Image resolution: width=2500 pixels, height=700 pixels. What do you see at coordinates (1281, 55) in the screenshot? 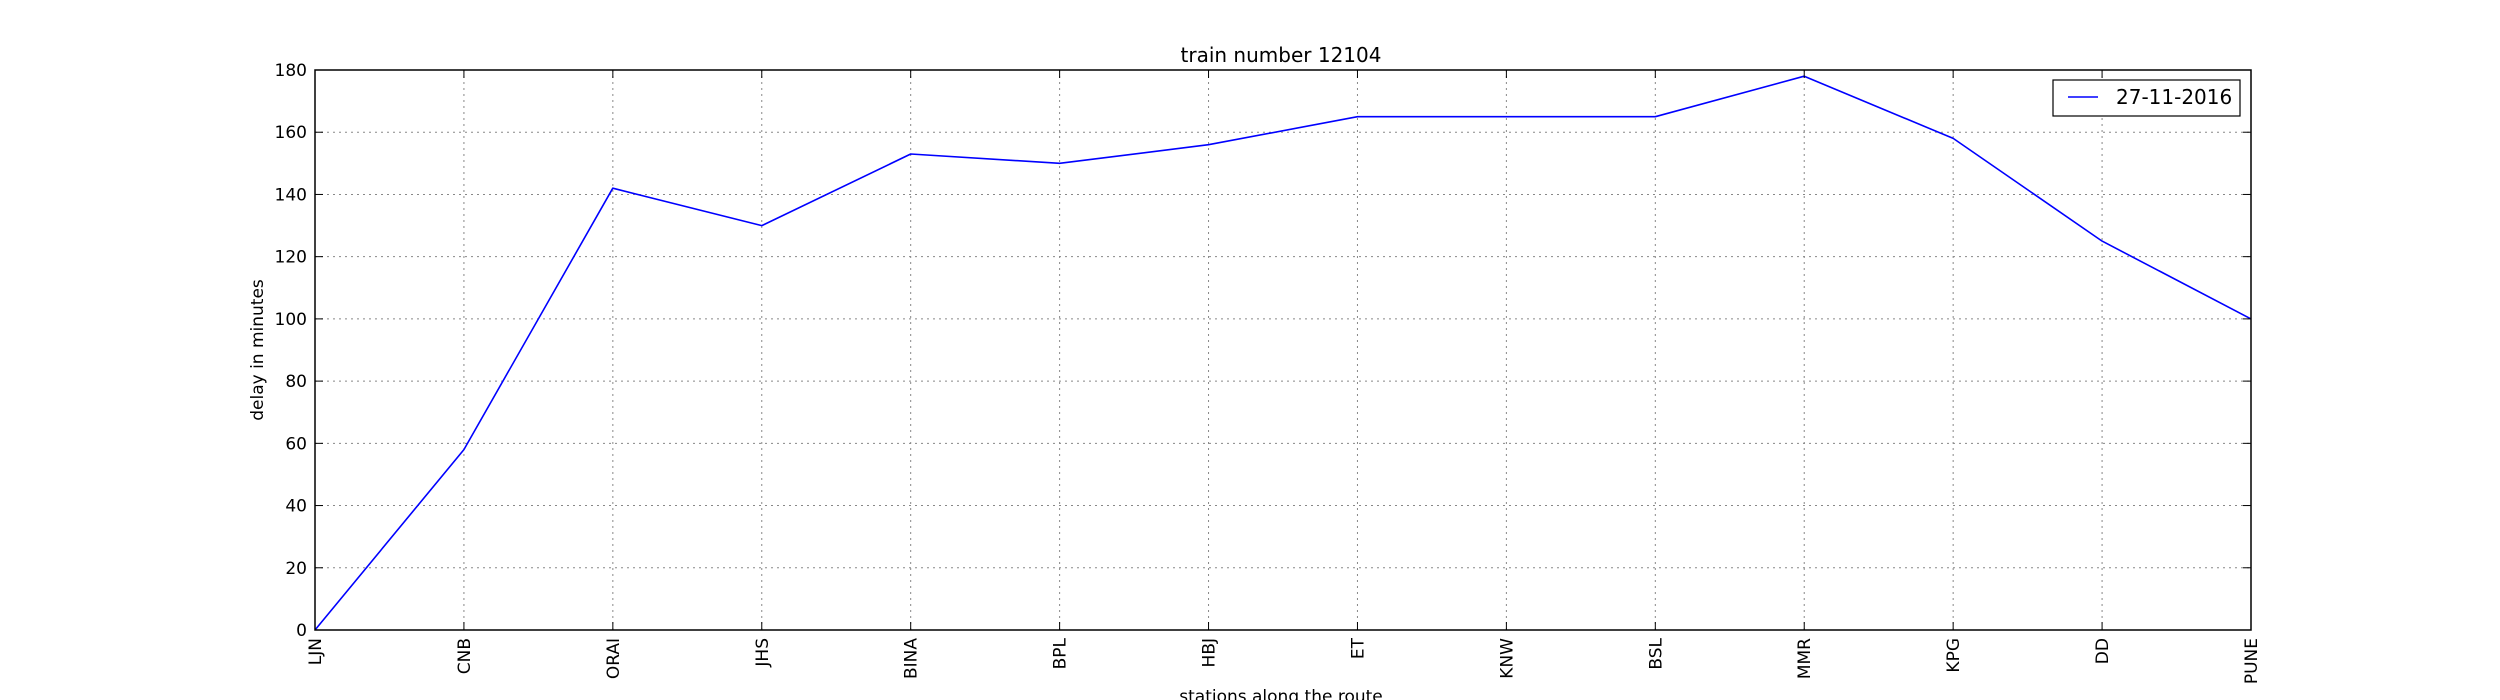
I see `chart-title: train number 12104` at bounding box center [1281, 55].